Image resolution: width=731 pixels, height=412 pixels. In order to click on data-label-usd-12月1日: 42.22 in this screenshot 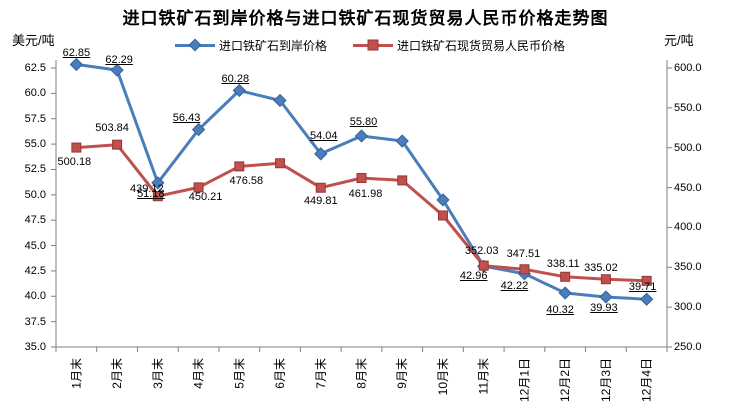, I will do `click(514, 285)`.